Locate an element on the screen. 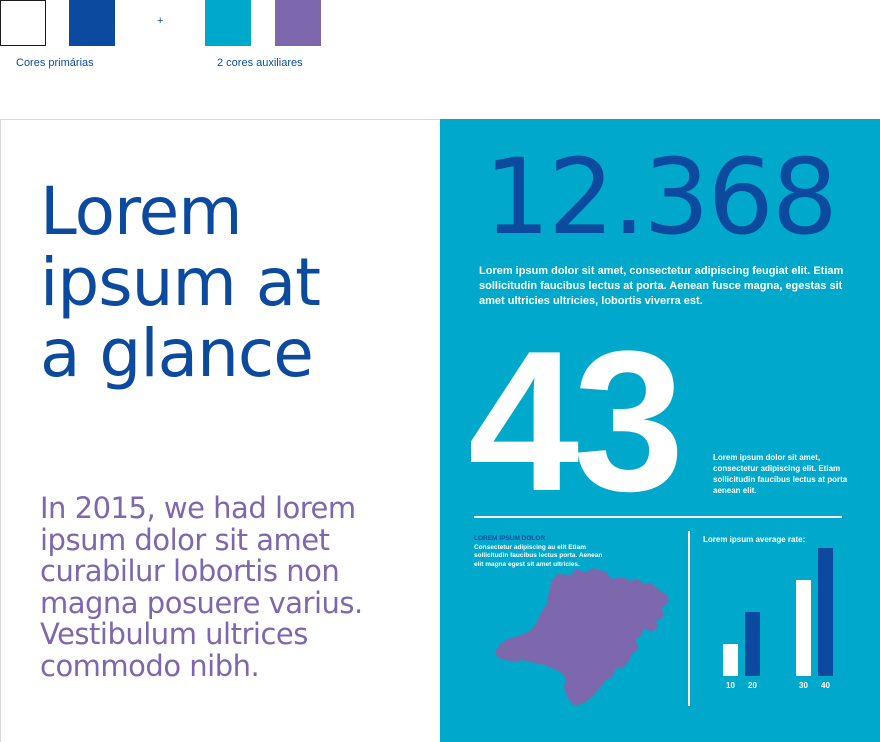 The width and height of the screenshot is (880, 742). state-map-icon is located at coordinates (582, 637).